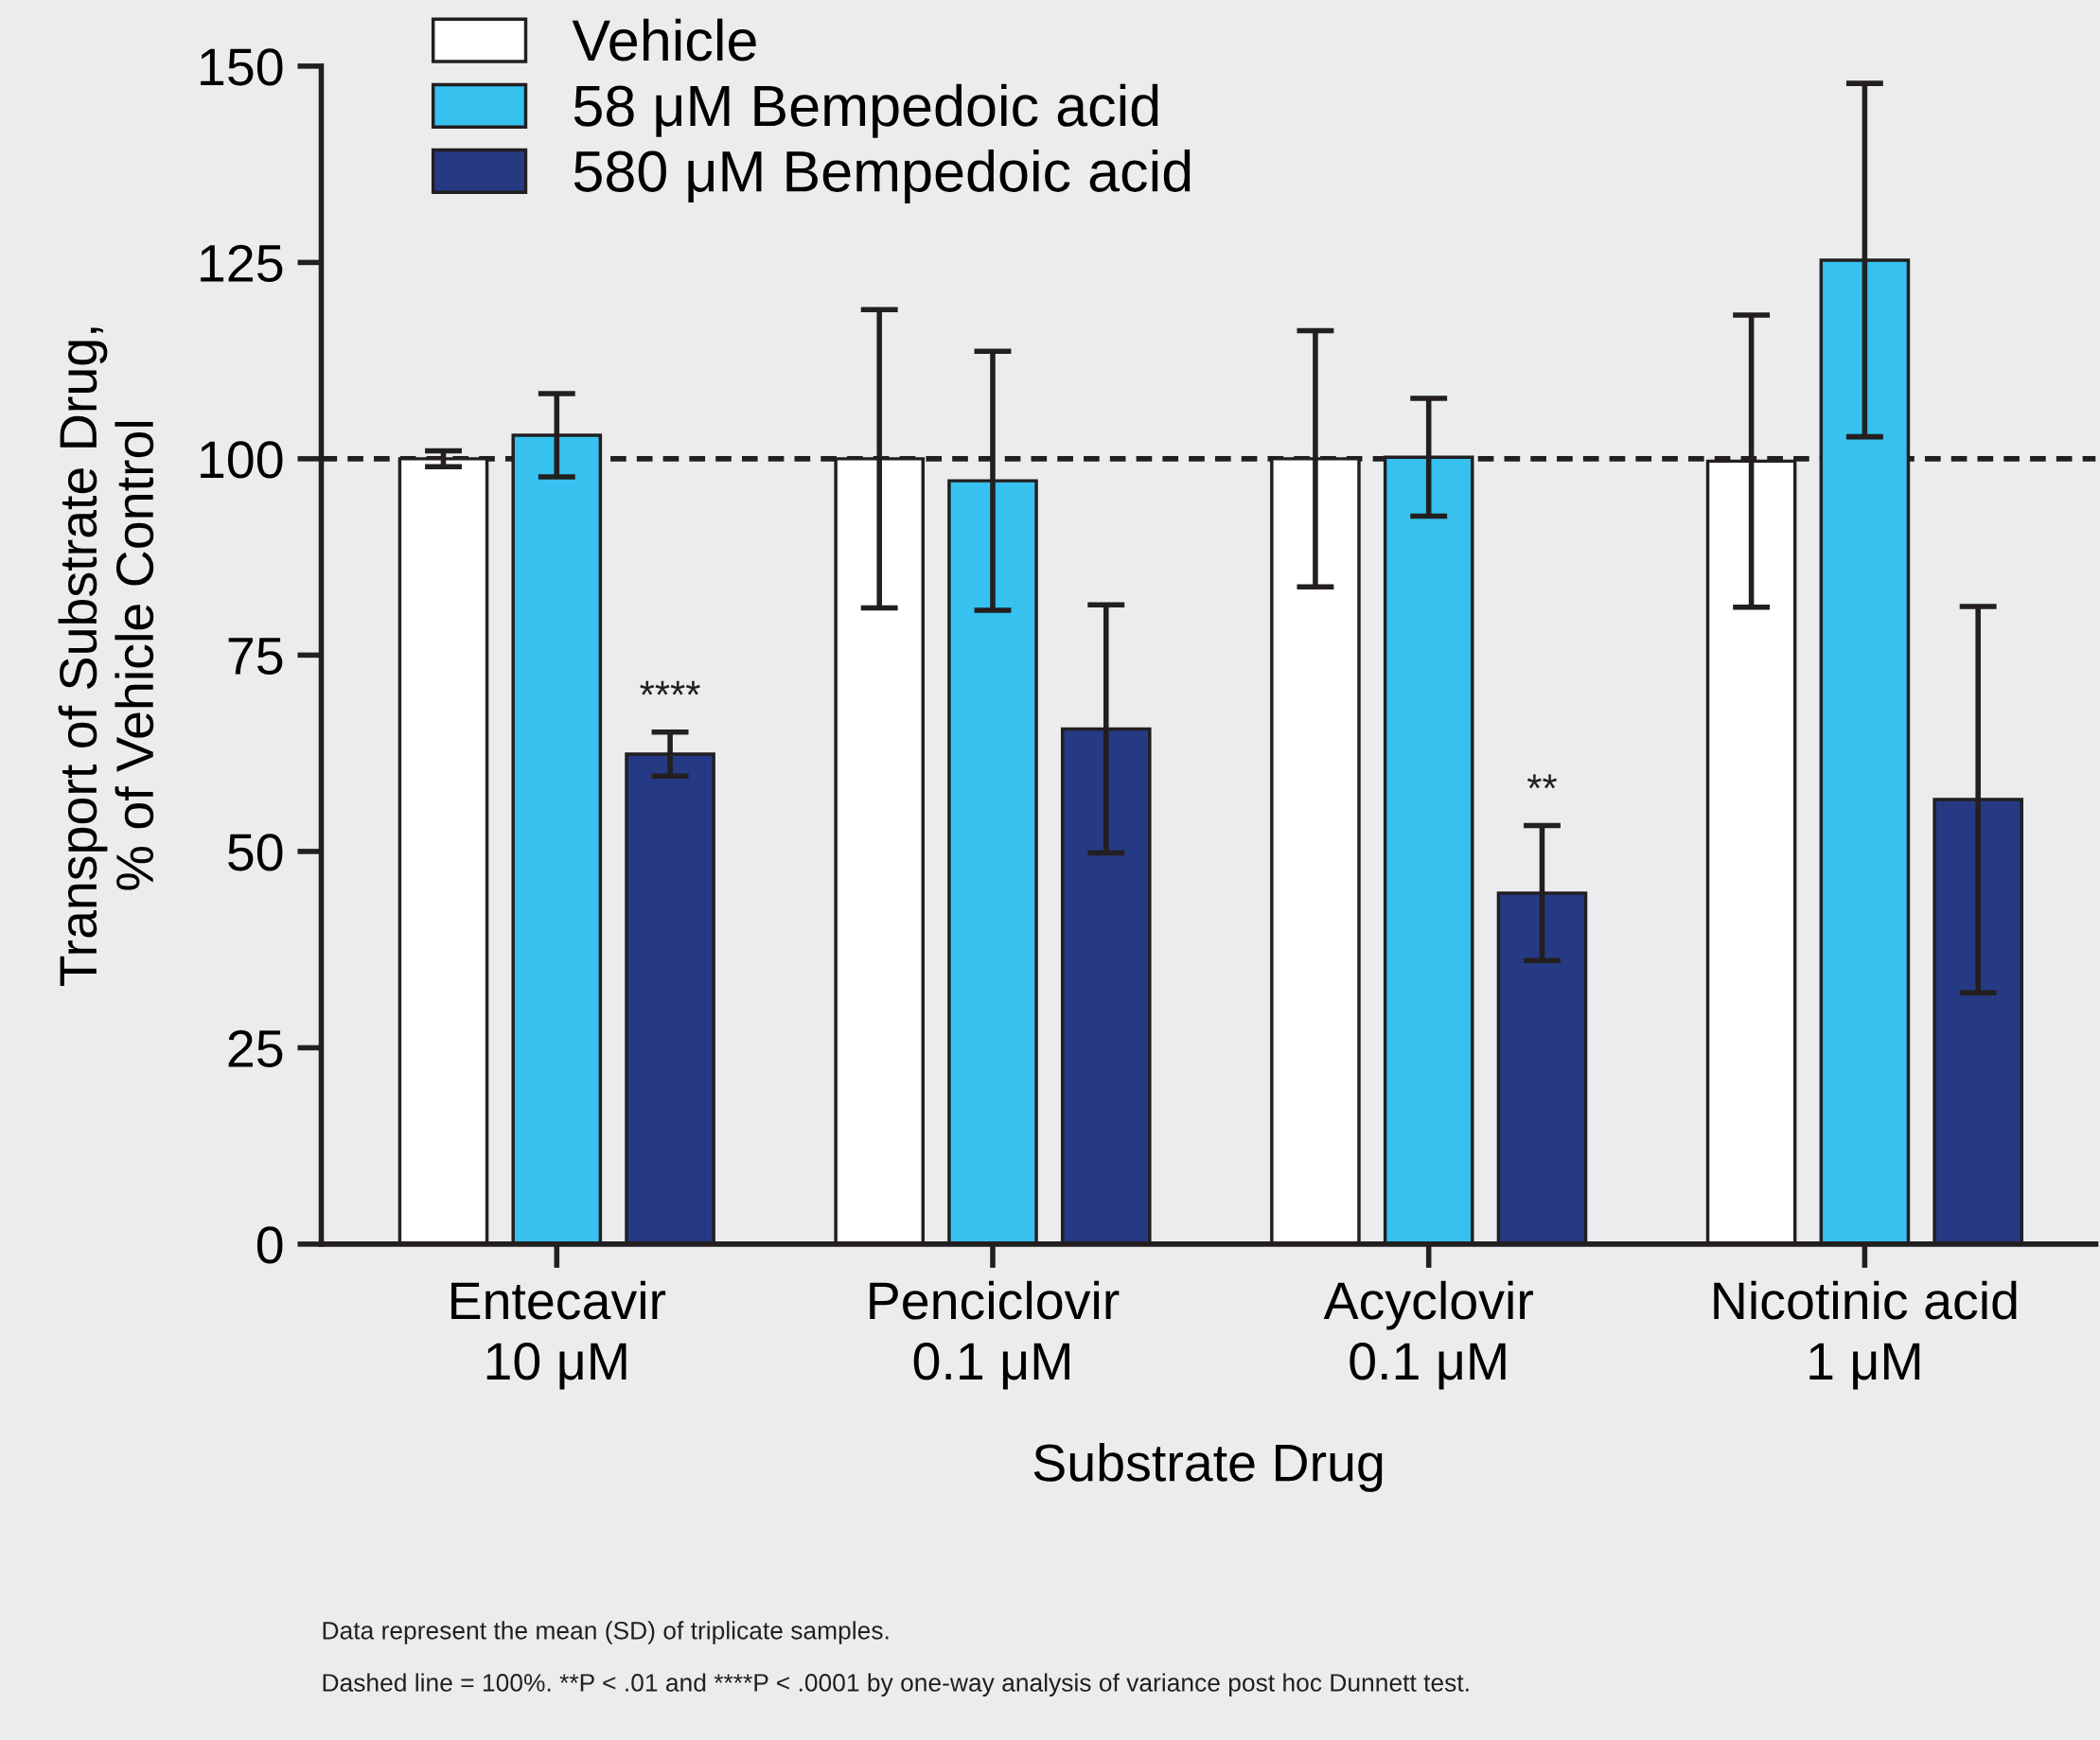  What do you see at coordinates (256, 1048) in the screenshot?
I see `y-tick-label: 25` at bounding box center [256, 1048].